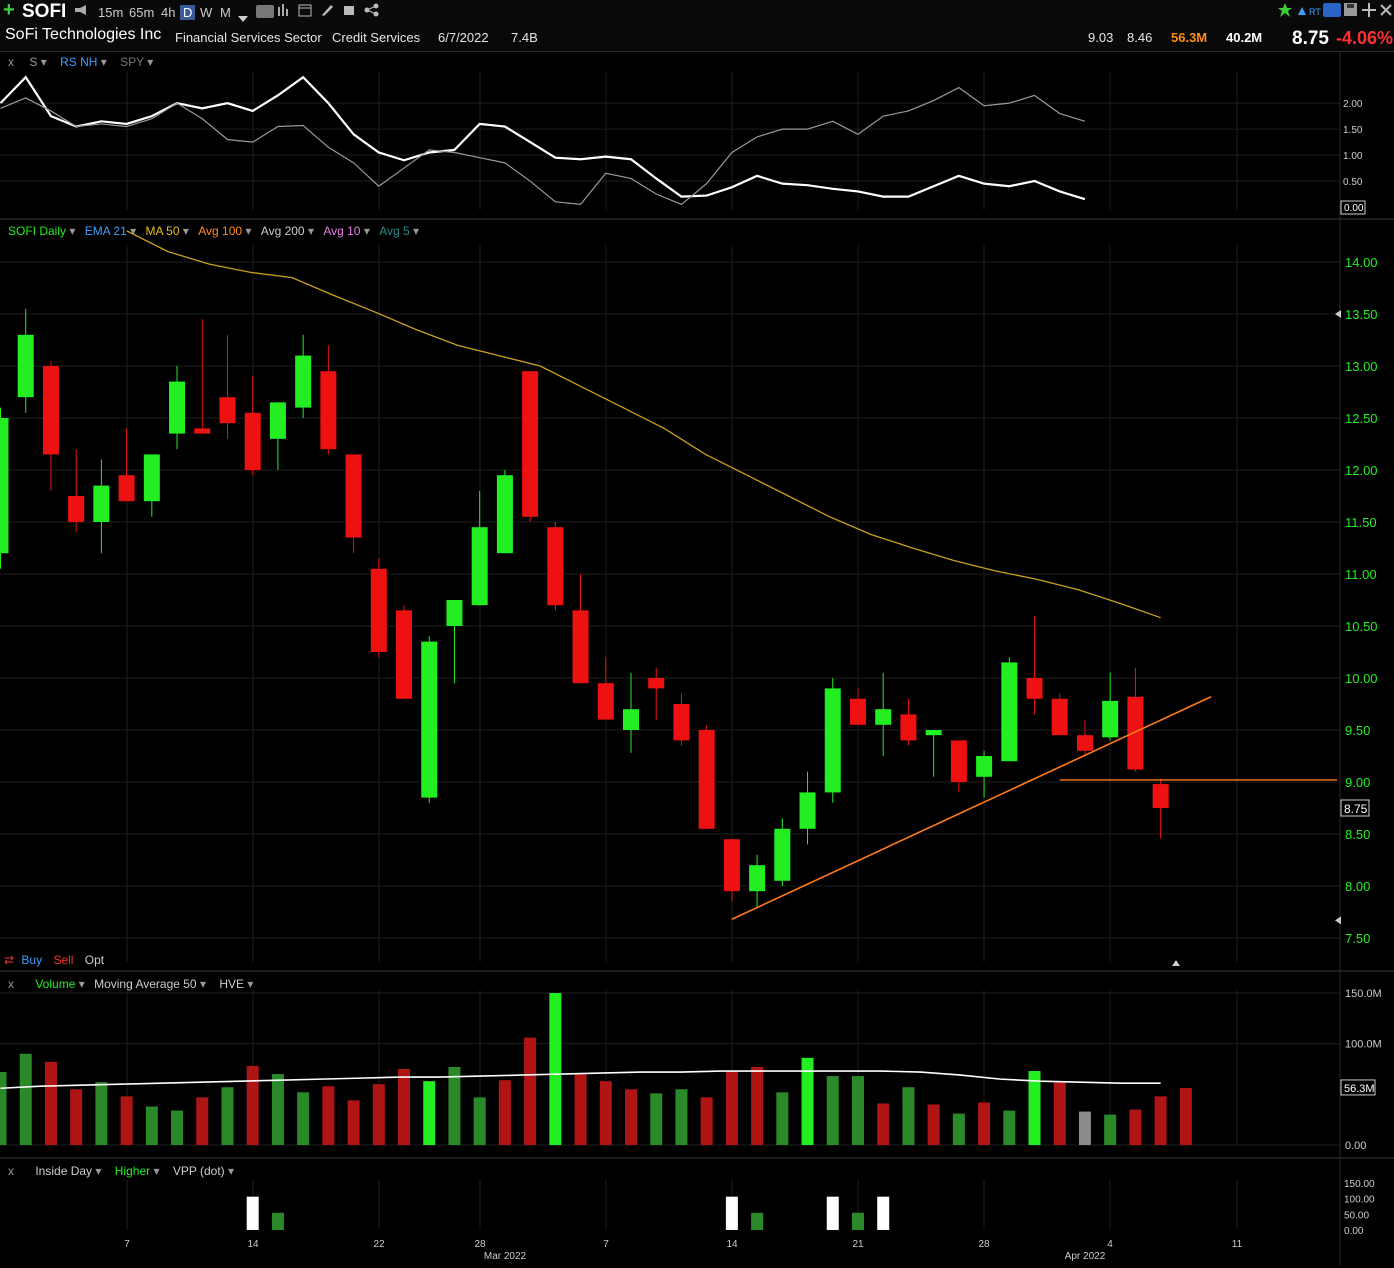 The width and height of the screenshot is (1394, 1268). I want to click on interval-weekly: W, so click(206, 12).